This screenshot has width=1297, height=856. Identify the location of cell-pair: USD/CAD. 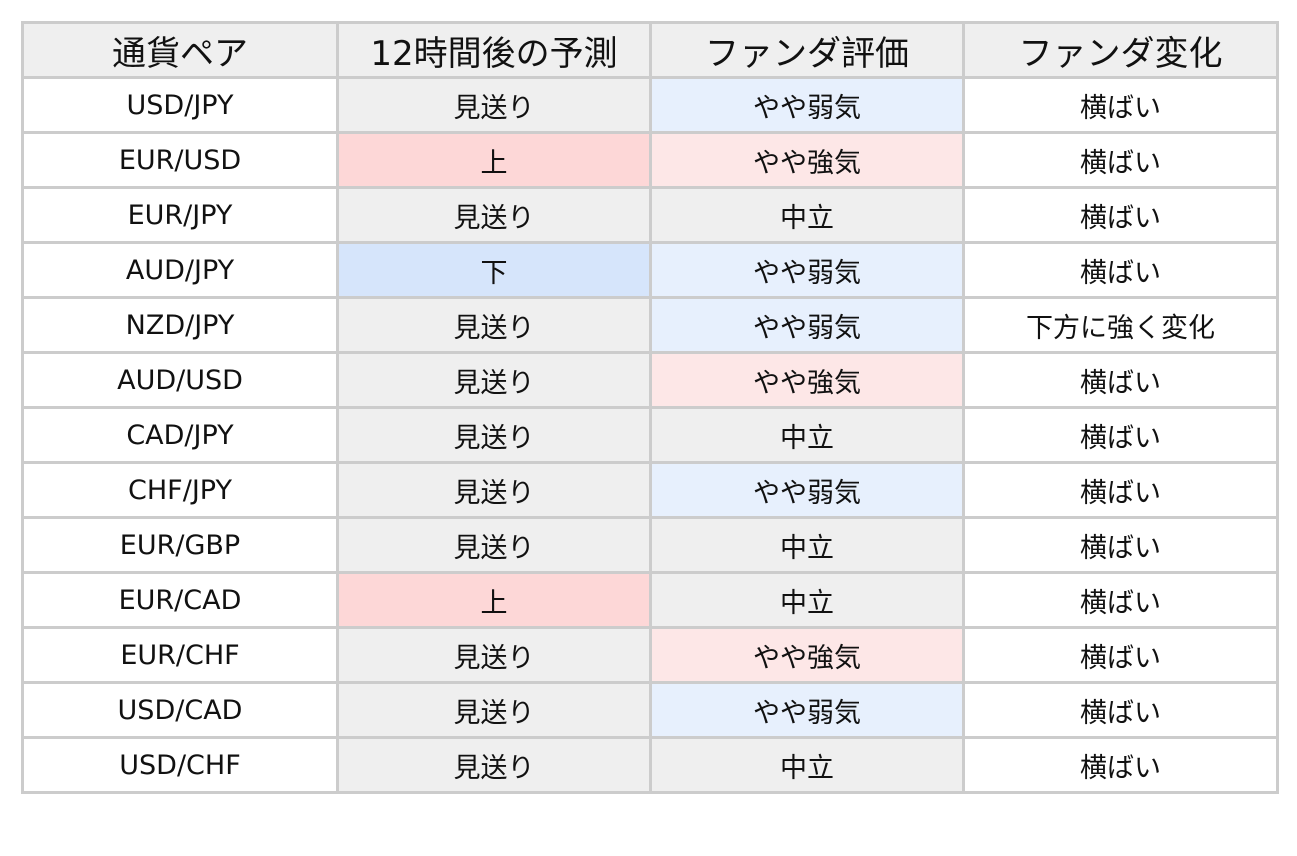
(180, 710).